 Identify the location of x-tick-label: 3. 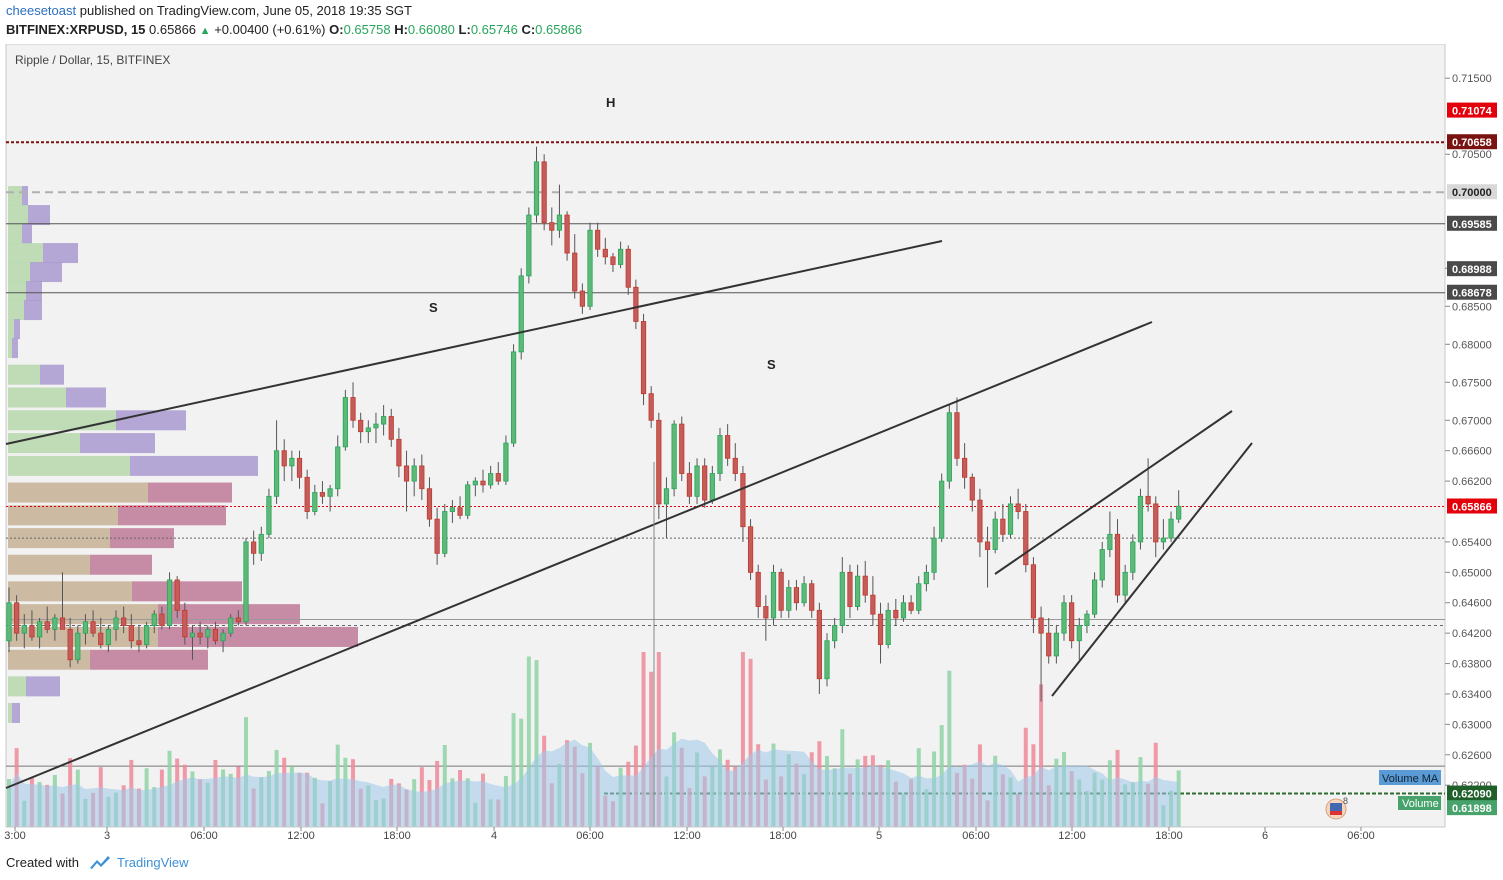
(107, 836).